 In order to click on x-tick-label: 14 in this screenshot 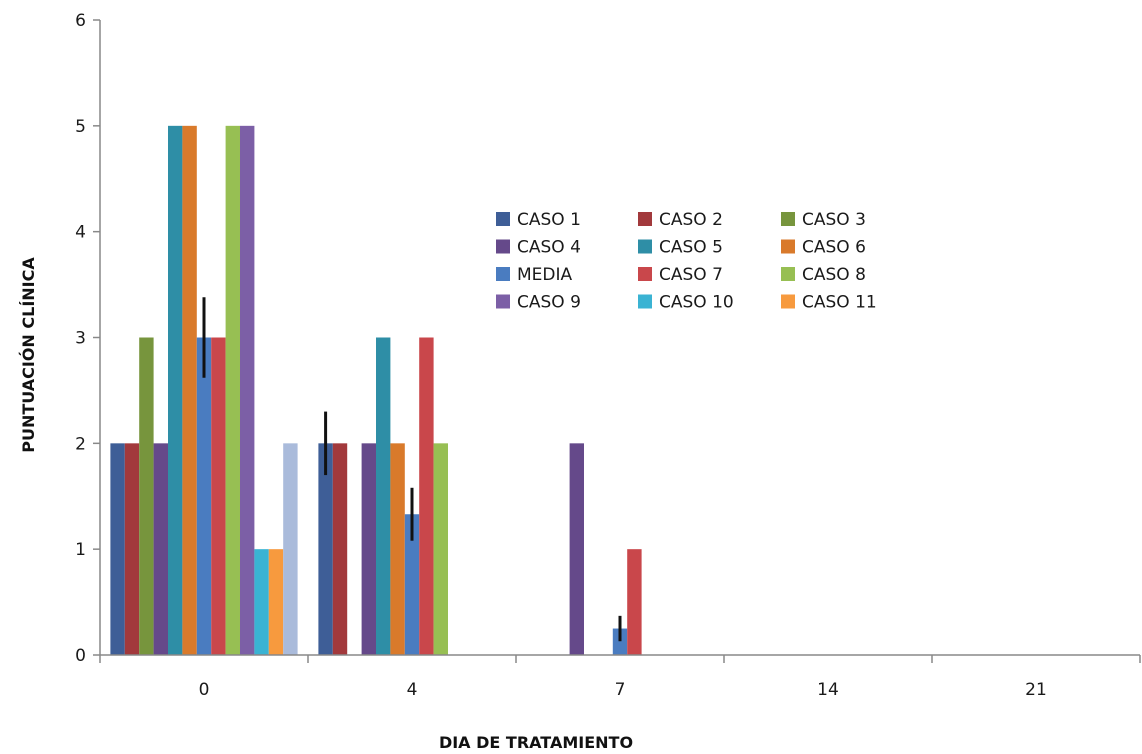, I will do `click(828, 690)`.